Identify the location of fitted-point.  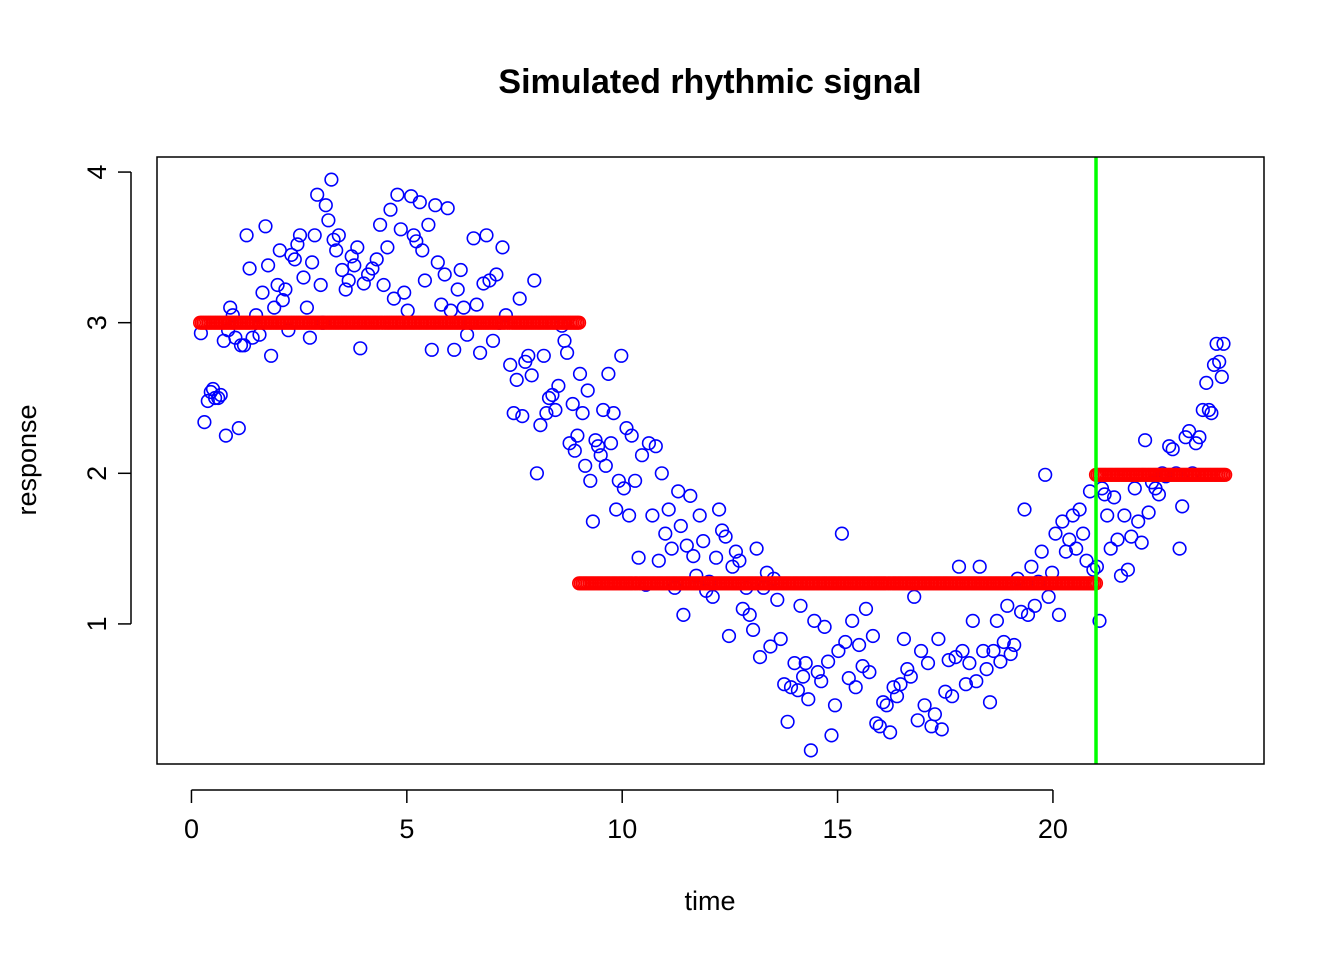
(579, 322).